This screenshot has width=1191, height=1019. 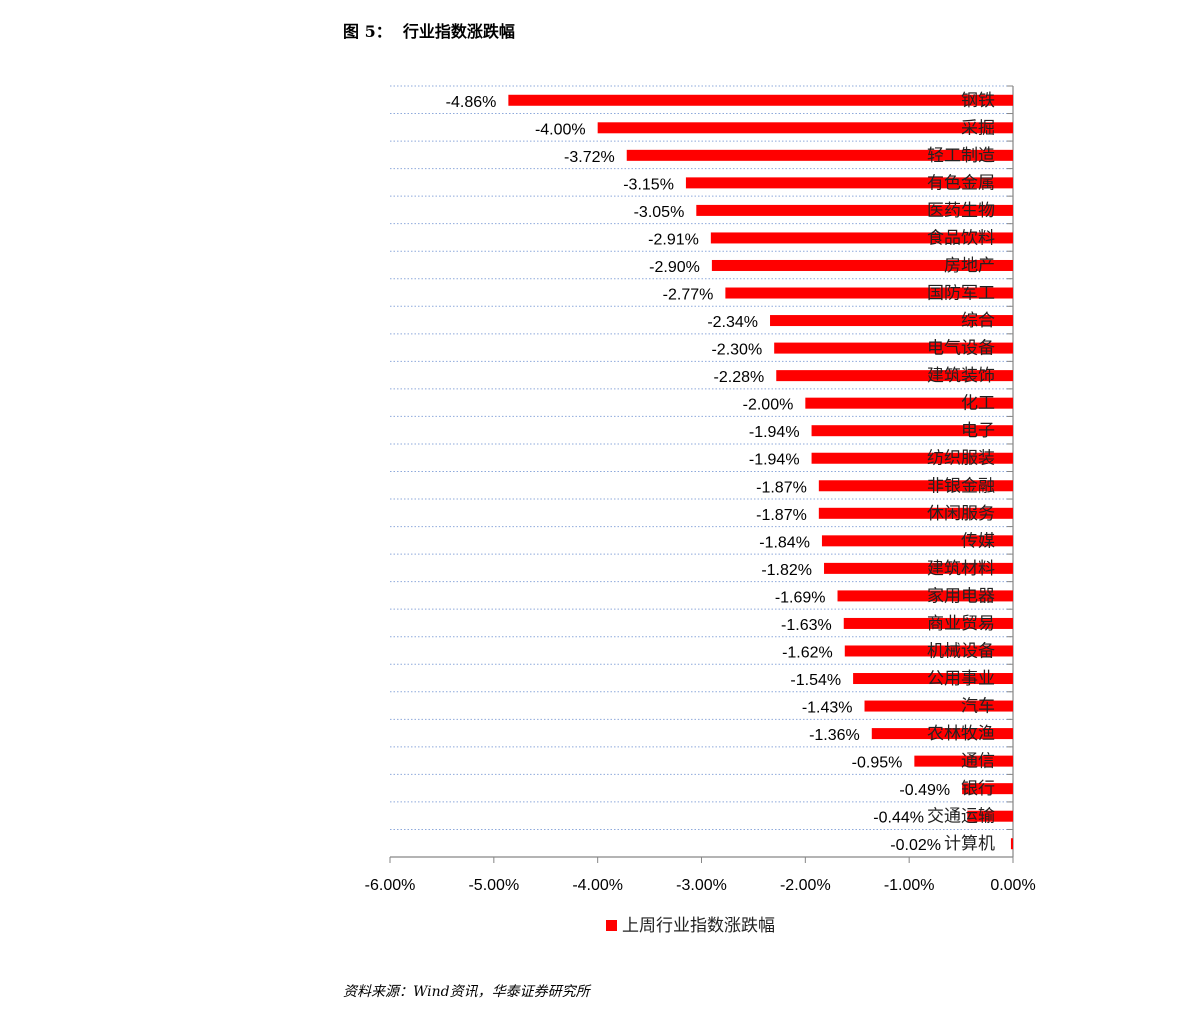 I want to click on data-label: -1.43%, so click(x=827, y=708).